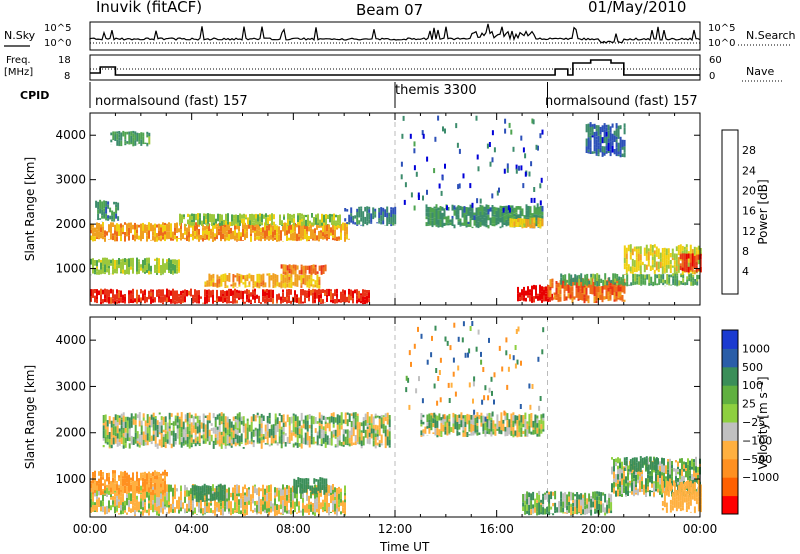 Image resolution: width=800 pixels, height=554 pixels. I want to click on power-ytick-label: 2000, so click(70, 224).